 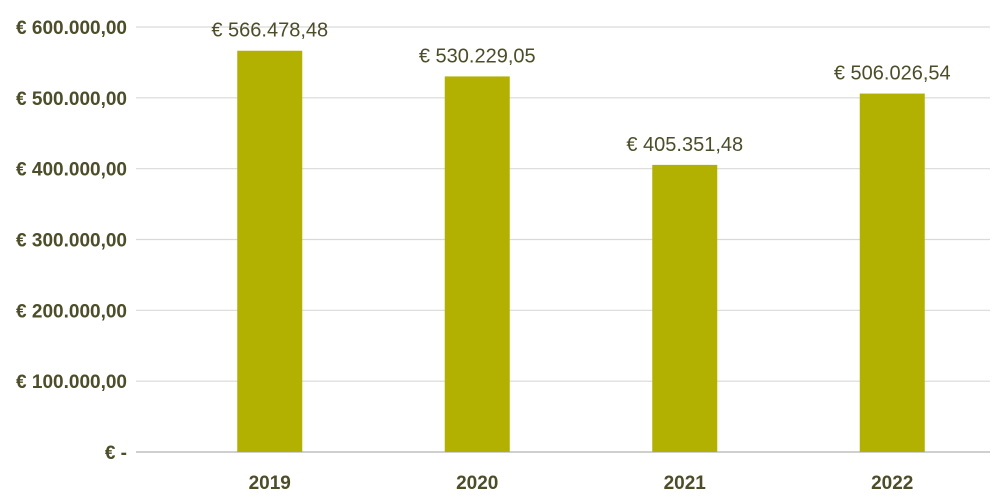 What do you see at coordinates (684, 145) in the screenshot?
I see `data-label: € 405.351,48` at bounding box center [684, 145].